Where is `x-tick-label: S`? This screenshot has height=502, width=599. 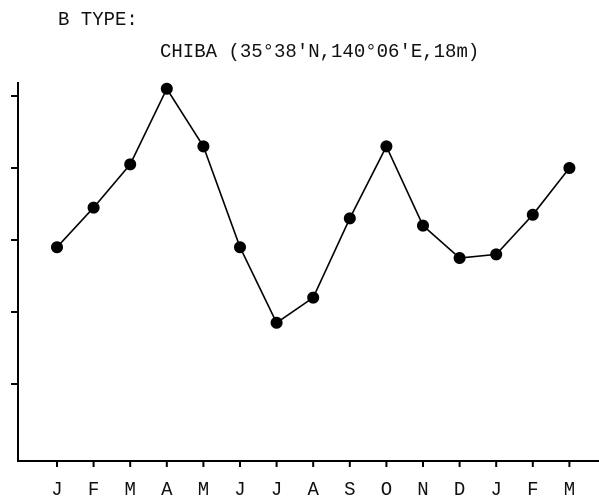
x-tick-label: S is located at coordinates (349, 490).